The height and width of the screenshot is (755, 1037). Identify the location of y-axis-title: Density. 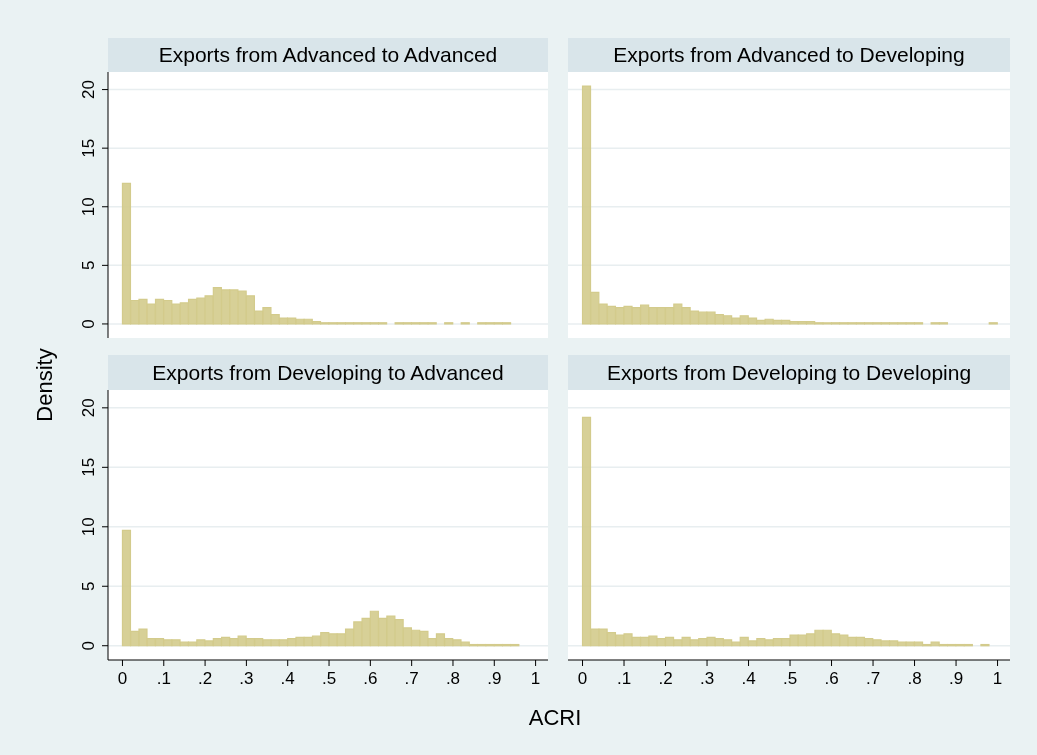
(45, 385).